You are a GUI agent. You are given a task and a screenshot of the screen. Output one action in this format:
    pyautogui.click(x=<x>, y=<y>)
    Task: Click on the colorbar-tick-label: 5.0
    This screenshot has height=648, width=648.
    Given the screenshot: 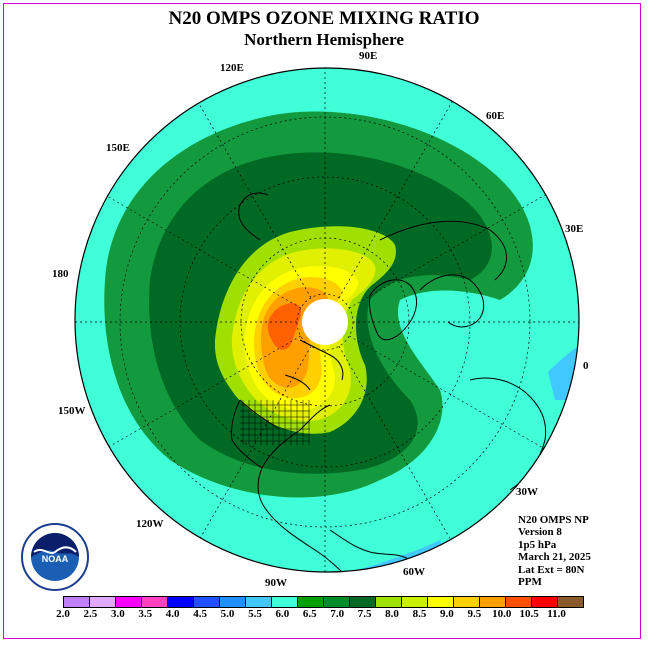 What is the action you would take?
    pyautogui.click(x=227, y=614)
    